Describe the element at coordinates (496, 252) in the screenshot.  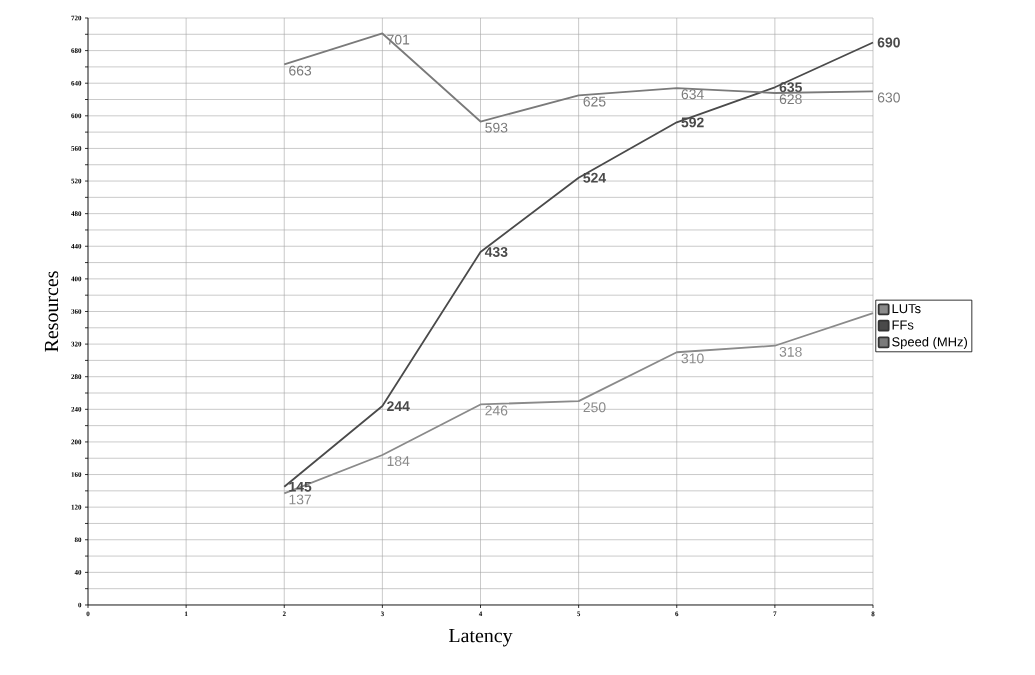
I see `data-label: 433` at that location.